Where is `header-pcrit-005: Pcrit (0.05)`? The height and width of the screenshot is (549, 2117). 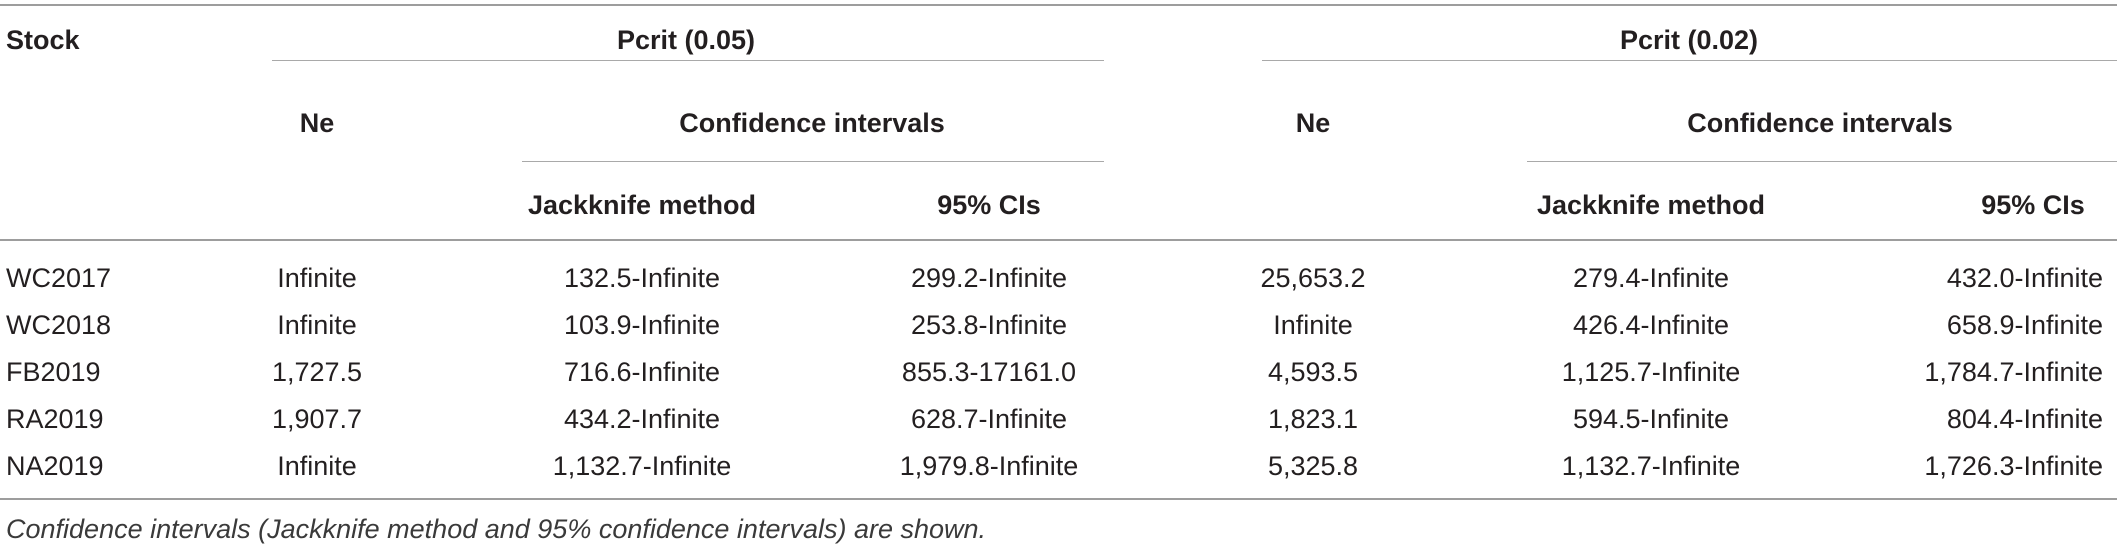
header-pcrit-005: Pcrit (0.05) is located at coordinates (686, 40).